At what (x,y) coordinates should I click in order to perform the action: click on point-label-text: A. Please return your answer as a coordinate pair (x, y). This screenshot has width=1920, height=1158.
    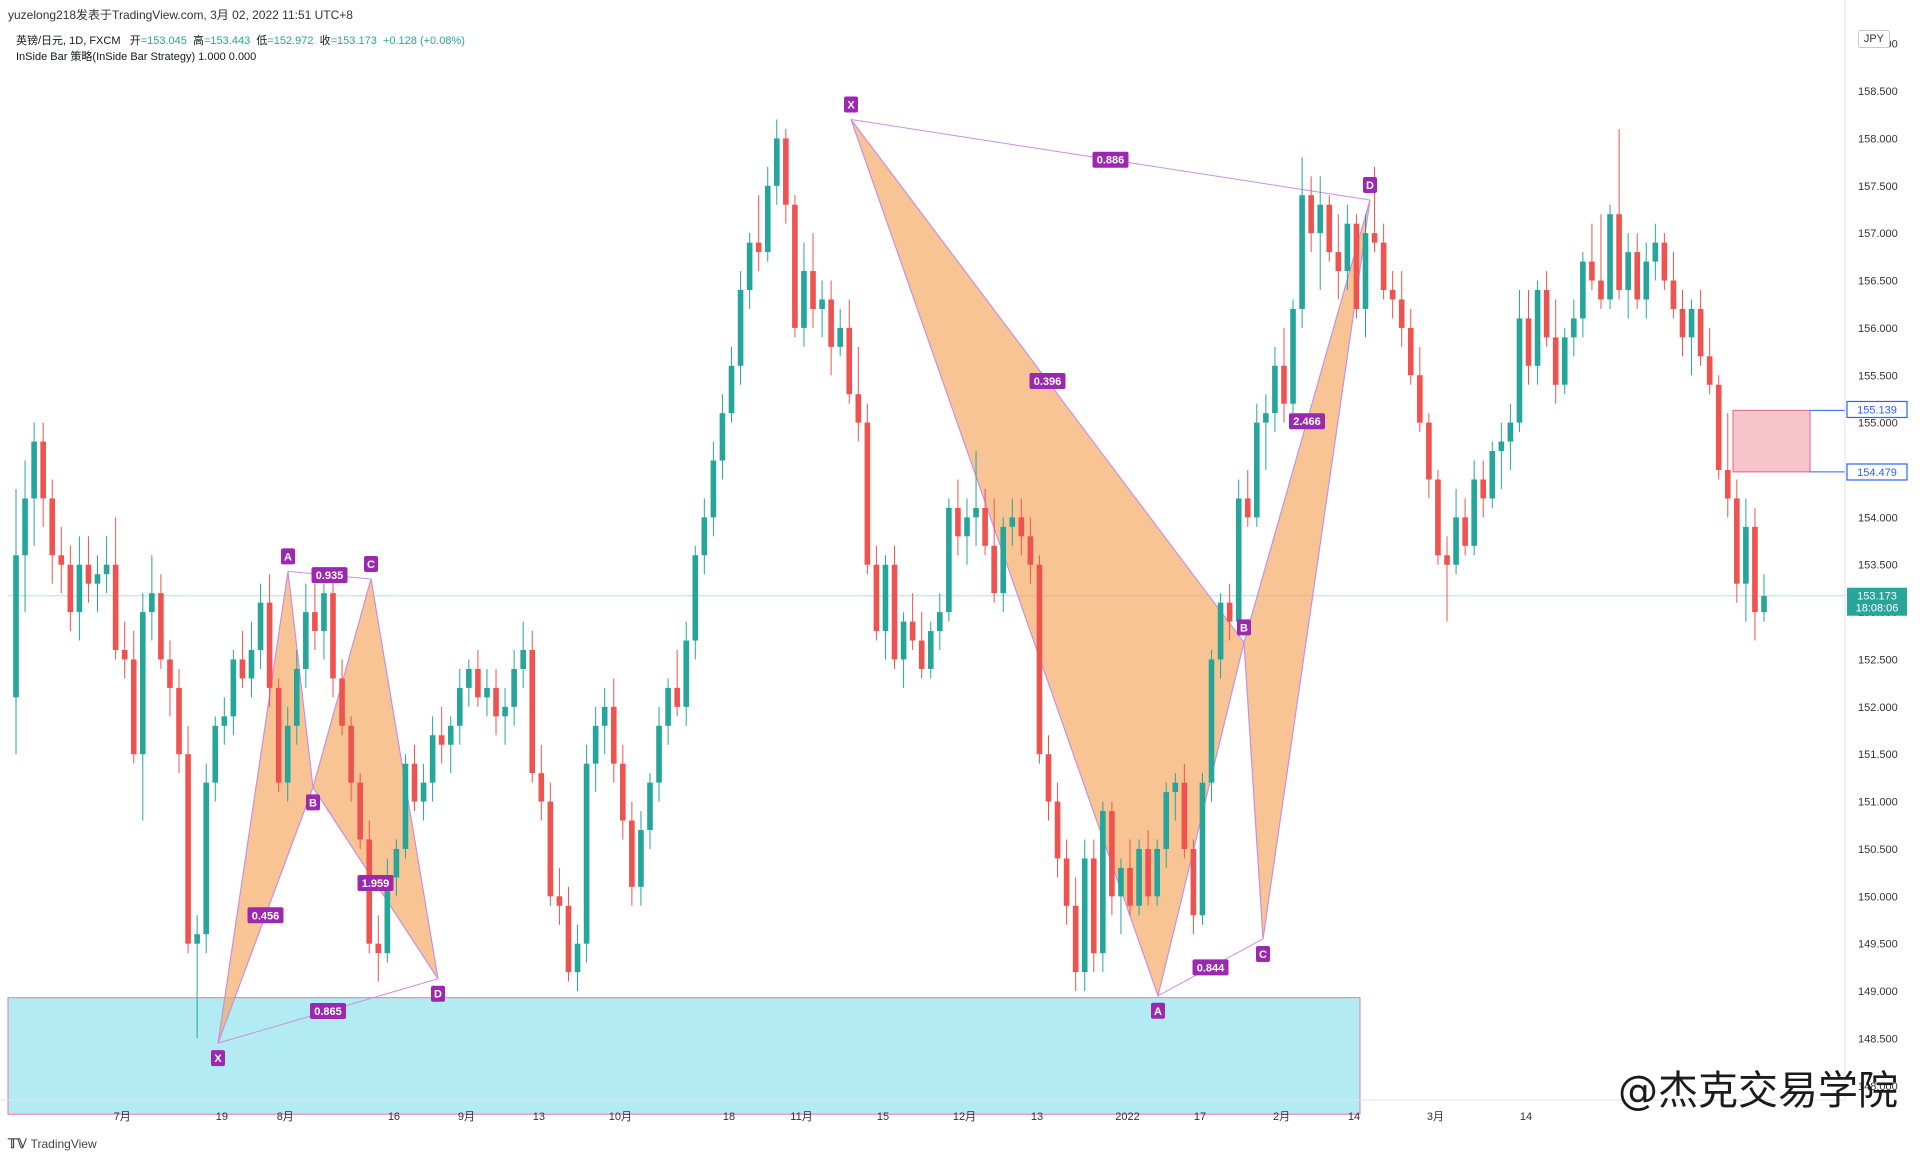
    Looking at the image, I should click on (1158, 1012).